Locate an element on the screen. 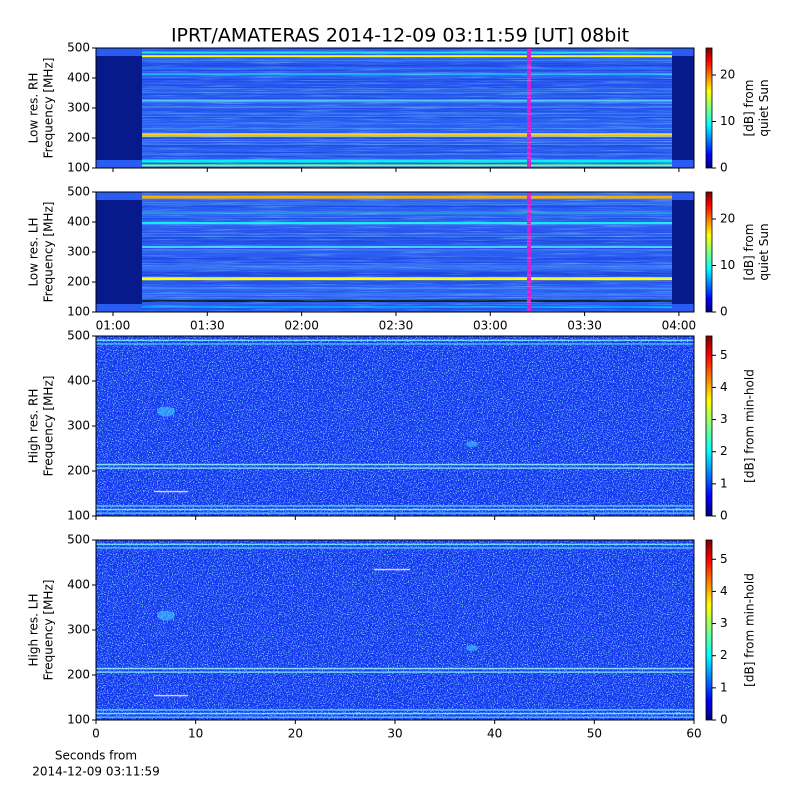 This screenshot has height=800, width=800. spectrum-noise is located at coordinates (407, 108).